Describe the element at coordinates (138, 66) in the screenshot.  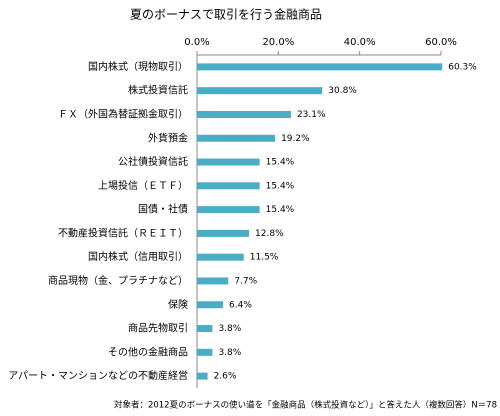
I see `y-tick-label: 国内株式（現物取引）` at that location.